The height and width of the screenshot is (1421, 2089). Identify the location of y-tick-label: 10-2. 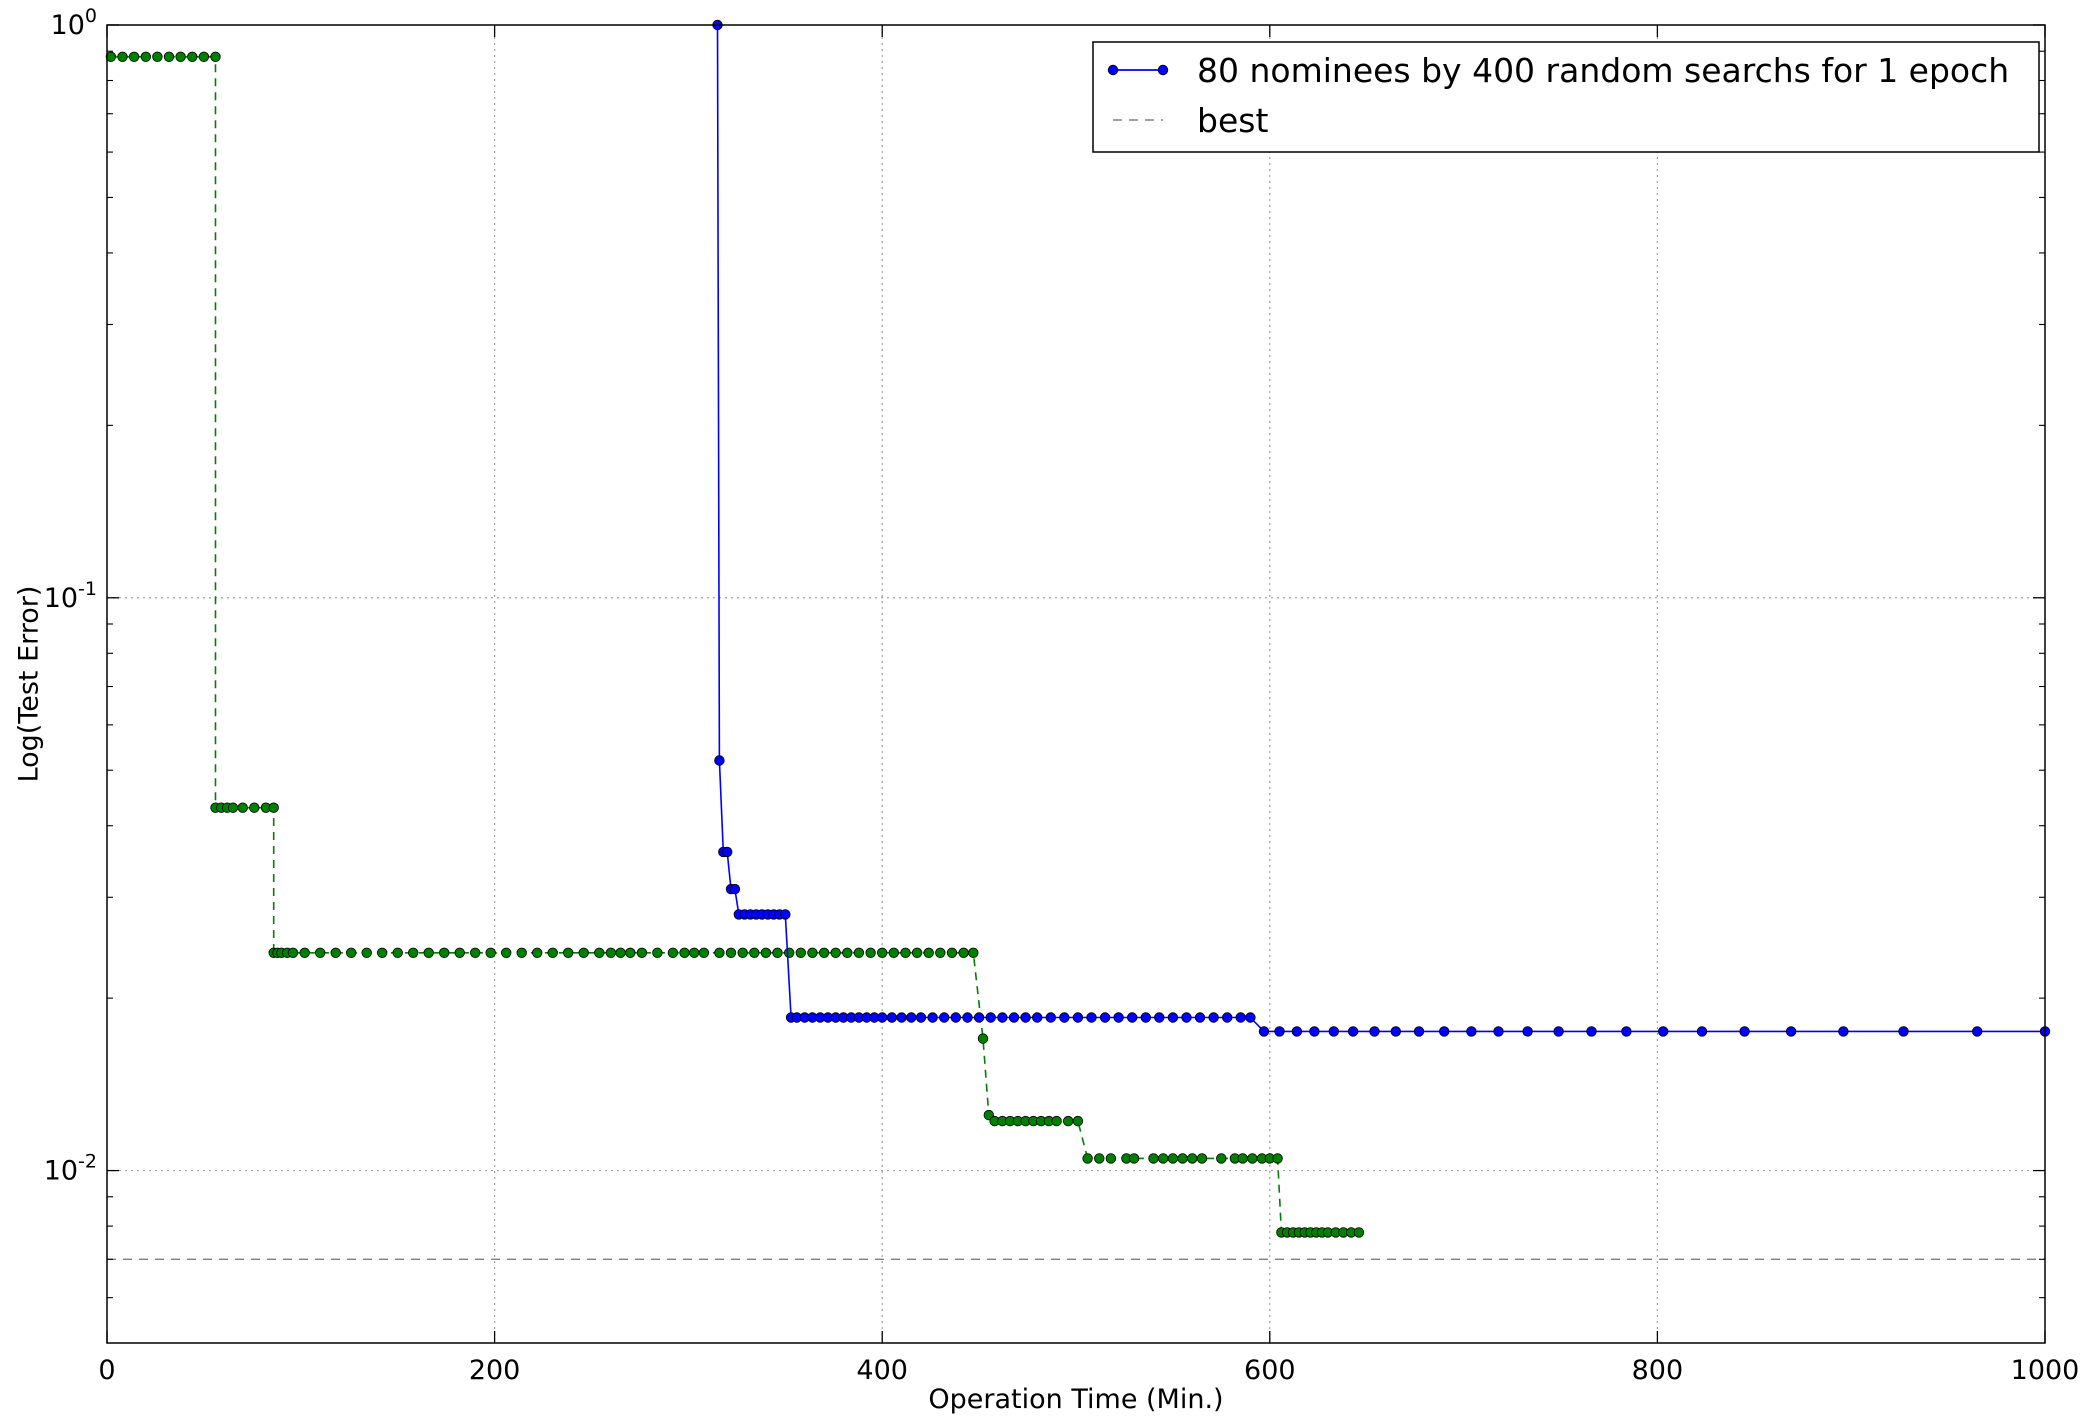
(70, 1169).